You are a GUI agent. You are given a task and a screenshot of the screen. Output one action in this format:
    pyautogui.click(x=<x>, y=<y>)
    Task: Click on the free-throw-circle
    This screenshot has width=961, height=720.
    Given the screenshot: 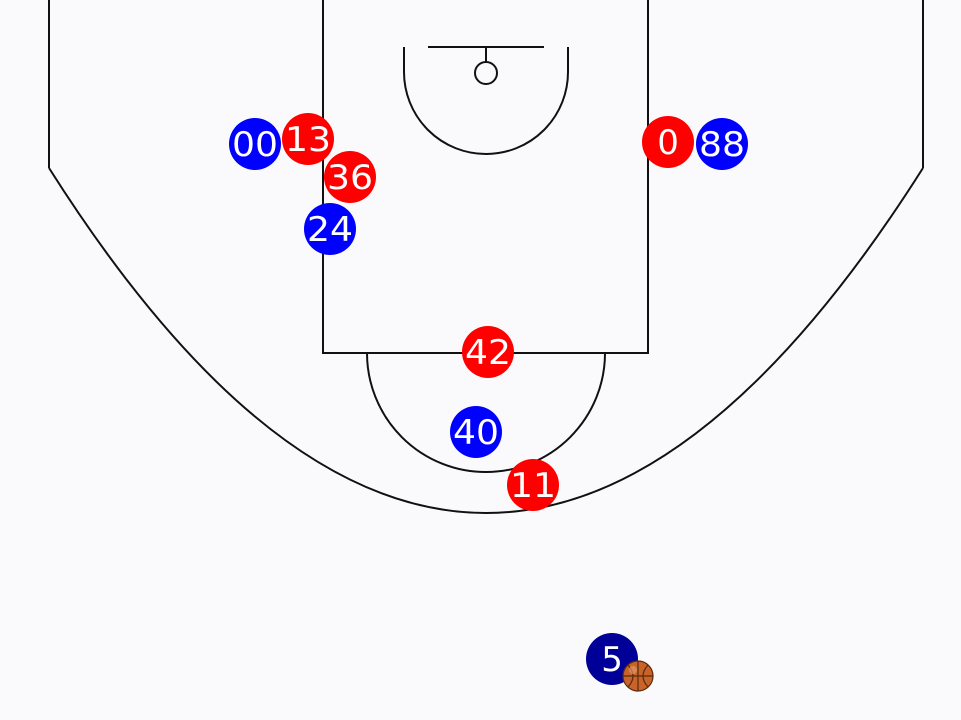 What is the action you would take?
    pyautogui.click(x=486, y=412)
    